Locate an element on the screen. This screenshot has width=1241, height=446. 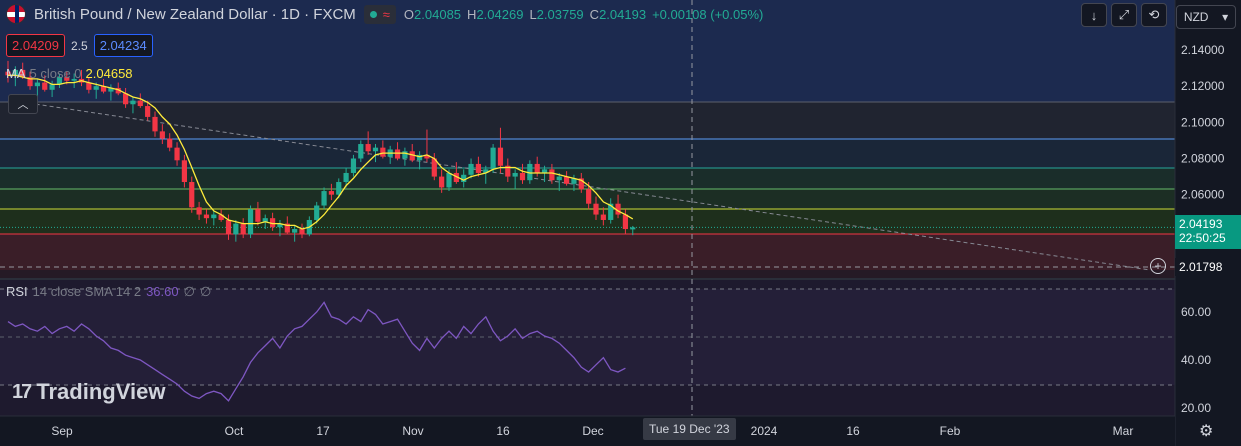
time-tick-label: 17 is located at coordinates (323, 431).